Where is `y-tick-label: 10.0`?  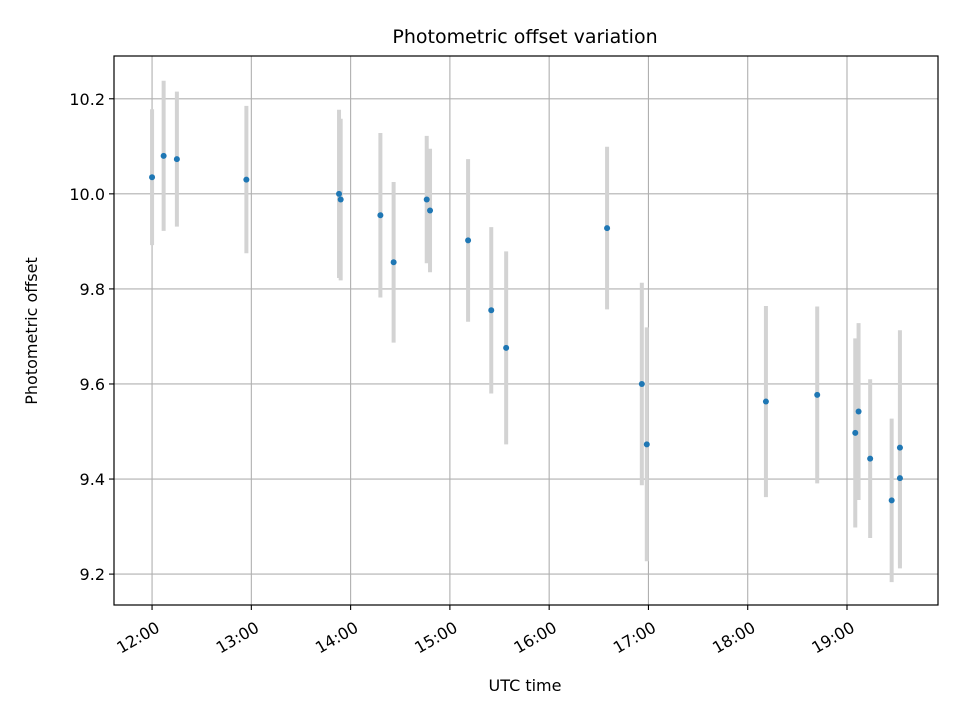 y-tick-label: 10.0 is located at coordinates (87, 194).